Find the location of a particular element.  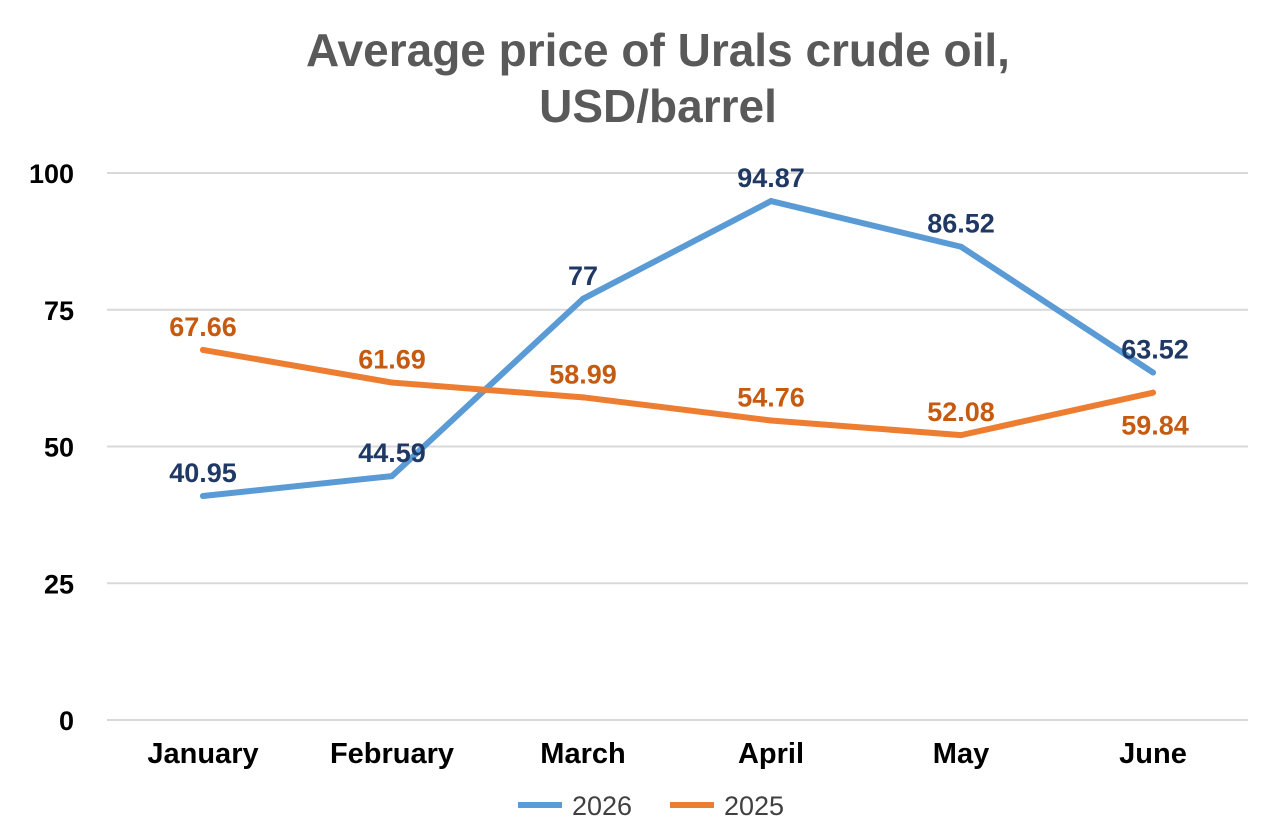

data-label: 86.52 is located at coordinates (961, 224).